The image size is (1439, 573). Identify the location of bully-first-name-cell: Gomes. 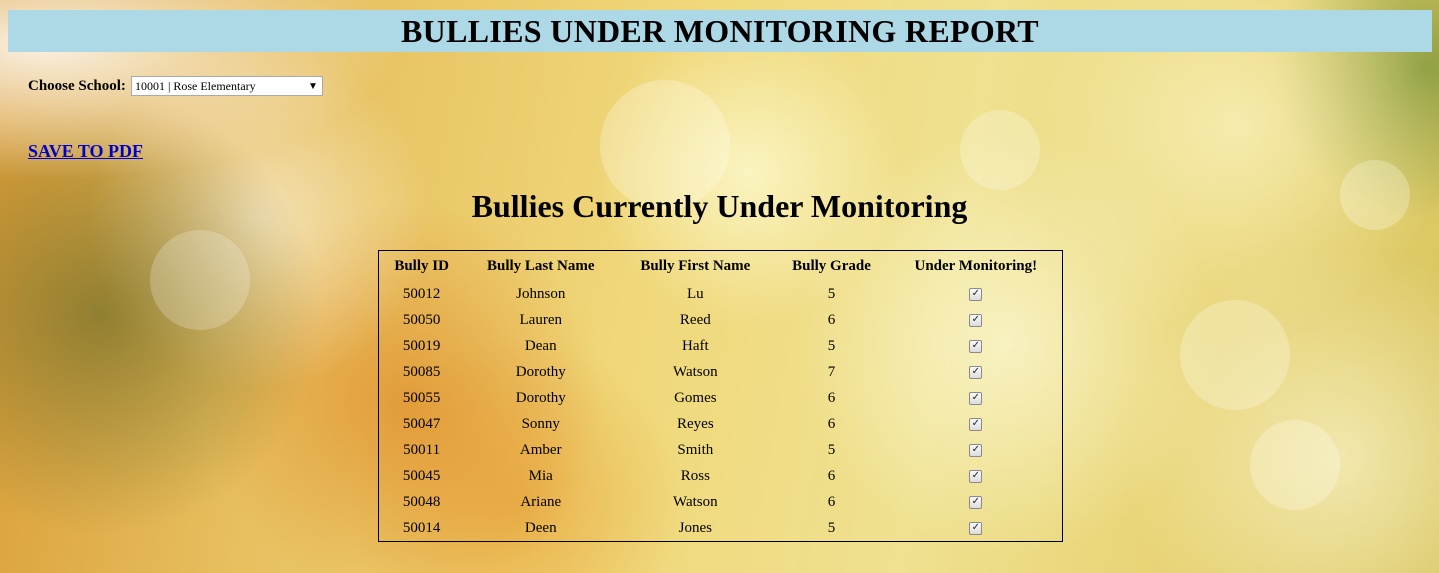
(695, 397).